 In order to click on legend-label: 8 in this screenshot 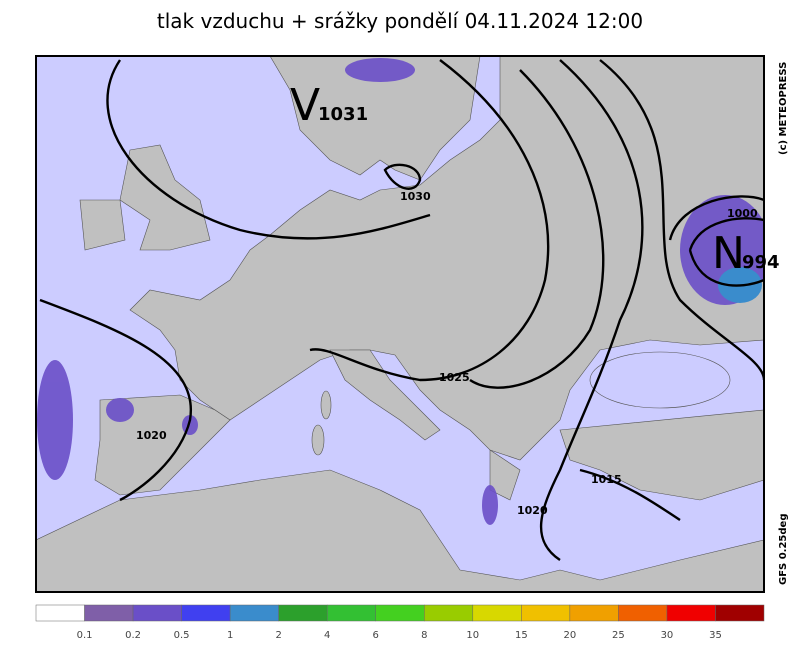, I will do `click(424, 635)`.